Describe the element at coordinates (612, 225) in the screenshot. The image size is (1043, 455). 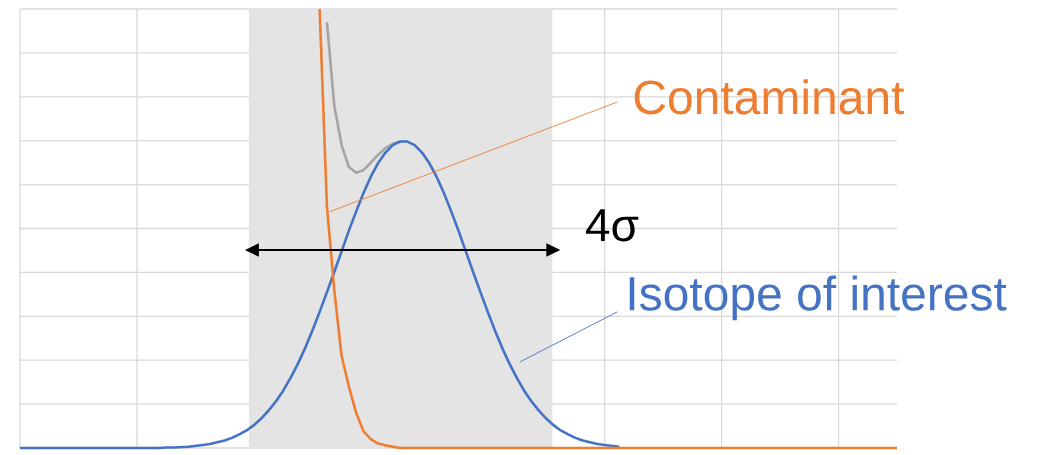
I see `annotation: 4σ` at that location.